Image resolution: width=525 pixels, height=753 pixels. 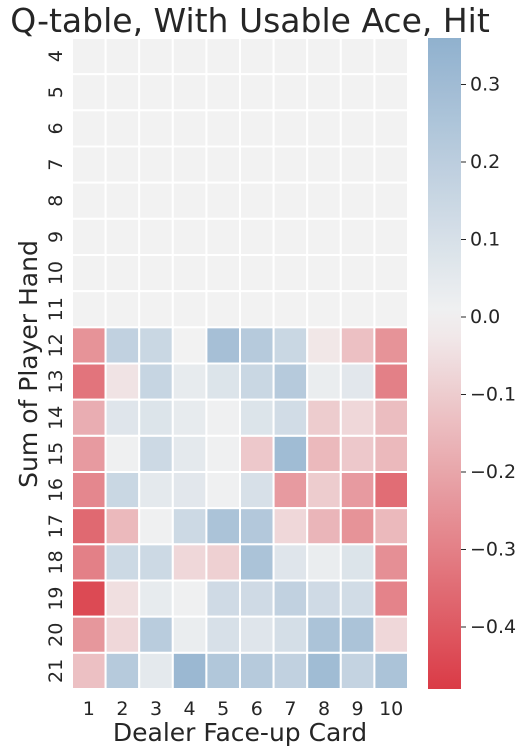 What do you see at coordinates (56, 490) in the screenshot?
I see `y-tick-label: 16` at bounding box center [56, 490].